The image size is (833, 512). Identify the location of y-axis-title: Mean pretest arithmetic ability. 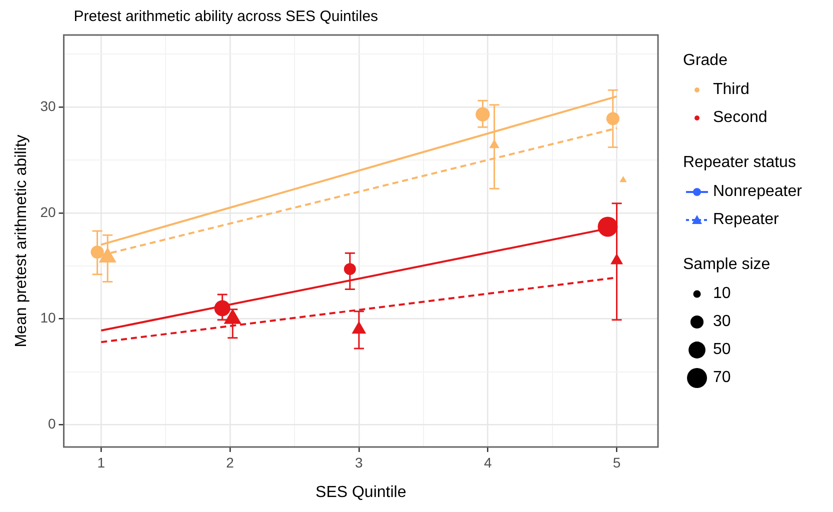
(21, 241).